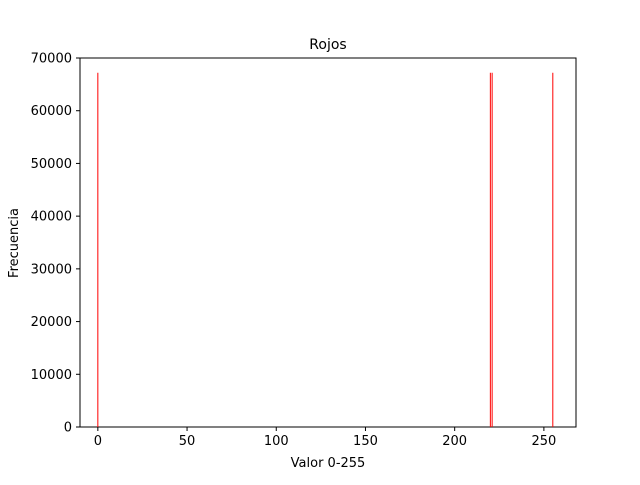 Image resolution: width=640 pixels, height=485 pixels. I want to click on y-tick-label: 30000, so click(51, 269).